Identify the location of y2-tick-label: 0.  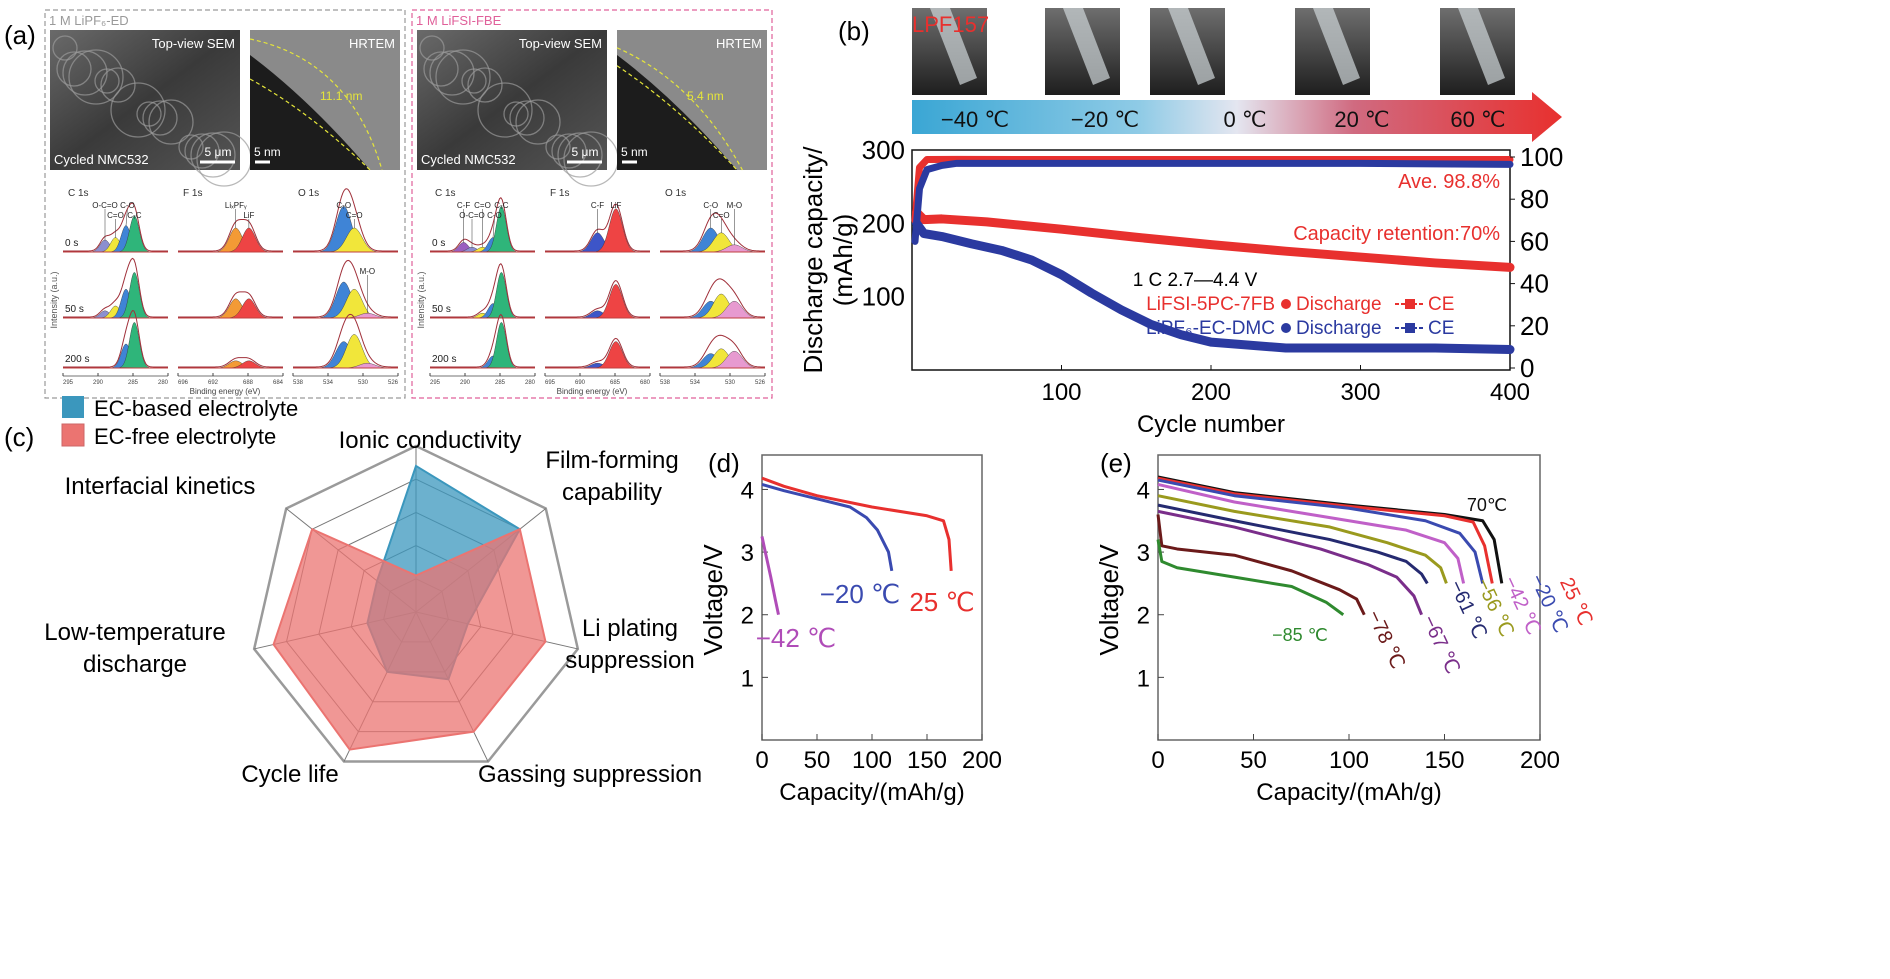
(1527, 368).